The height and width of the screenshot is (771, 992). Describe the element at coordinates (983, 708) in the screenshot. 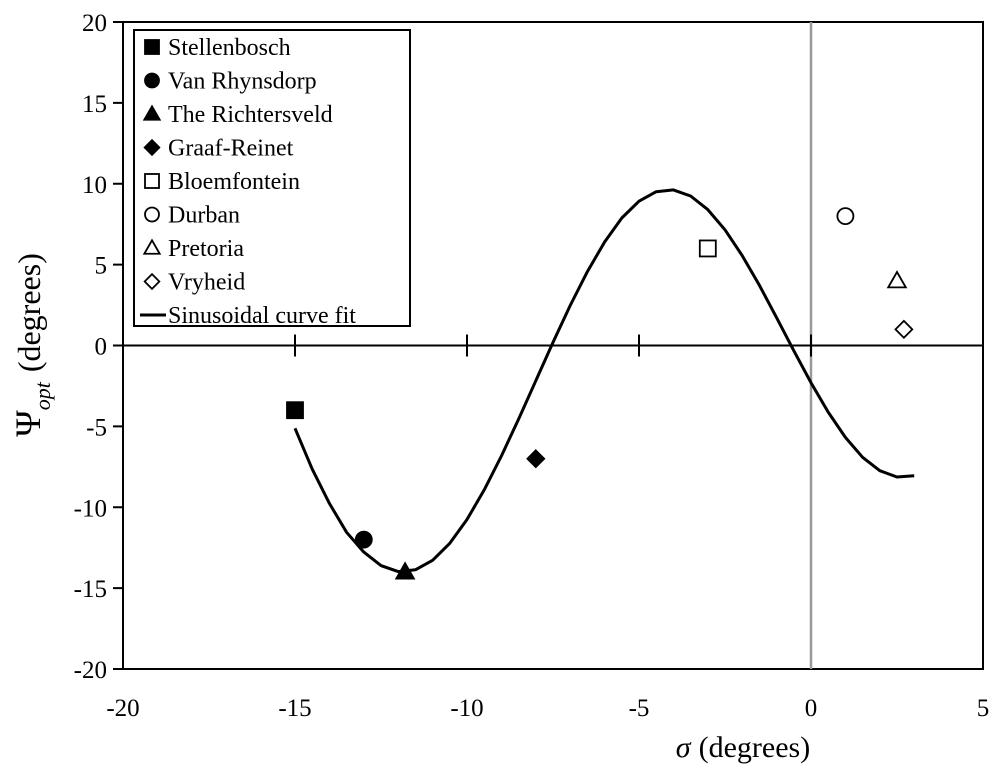

I see `x-tick-label: 5` at that location.